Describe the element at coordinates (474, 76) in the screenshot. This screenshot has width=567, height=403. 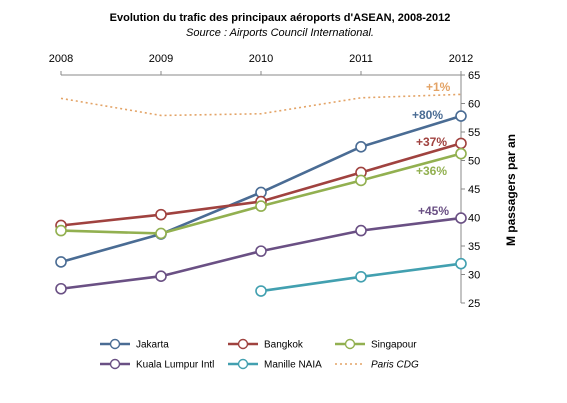
I see `y-tick-label: 65` at that location.